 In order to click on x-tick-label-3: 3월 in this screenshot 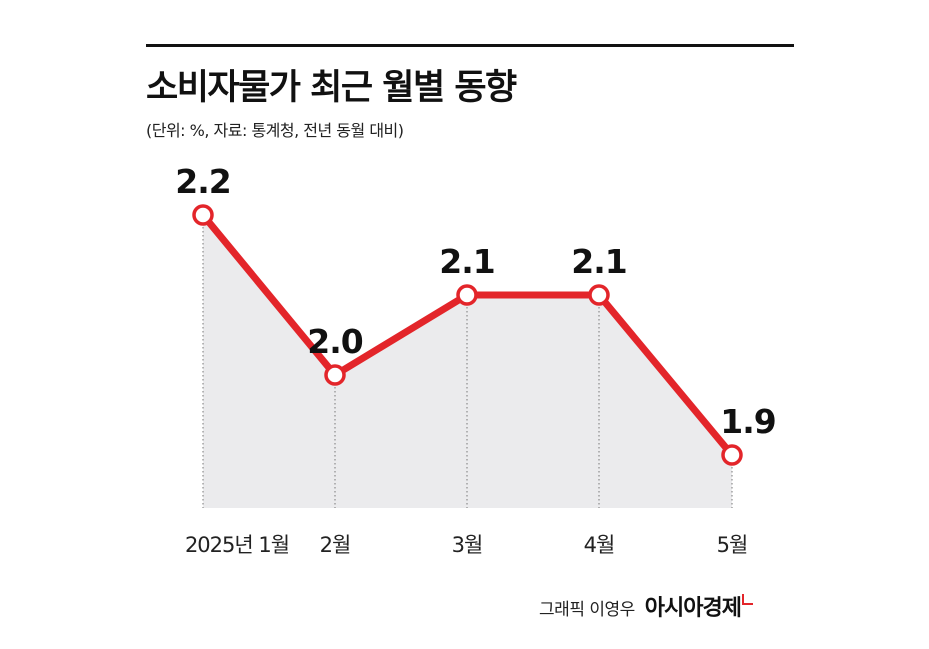, I will do `click(467, 545)`.